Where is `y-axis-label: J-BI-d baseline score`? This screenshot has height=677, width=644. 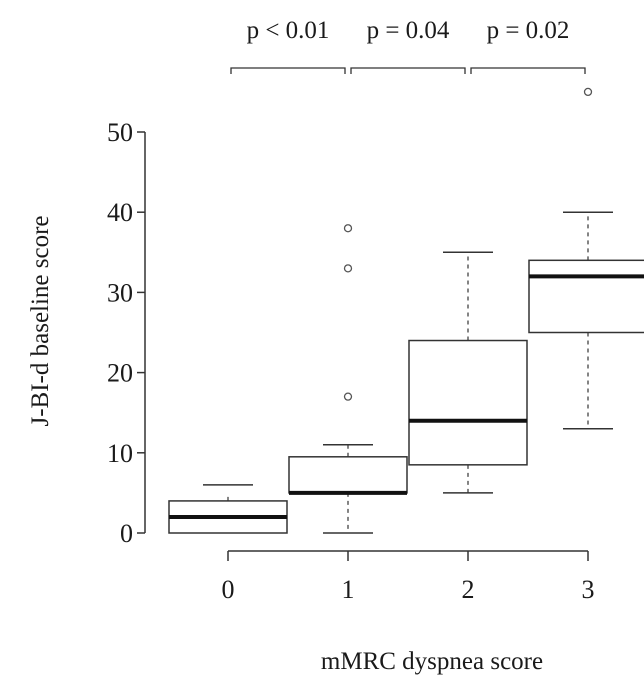
y-axis-label: J-BI-d baseline score is located at coordinates (40, 320).